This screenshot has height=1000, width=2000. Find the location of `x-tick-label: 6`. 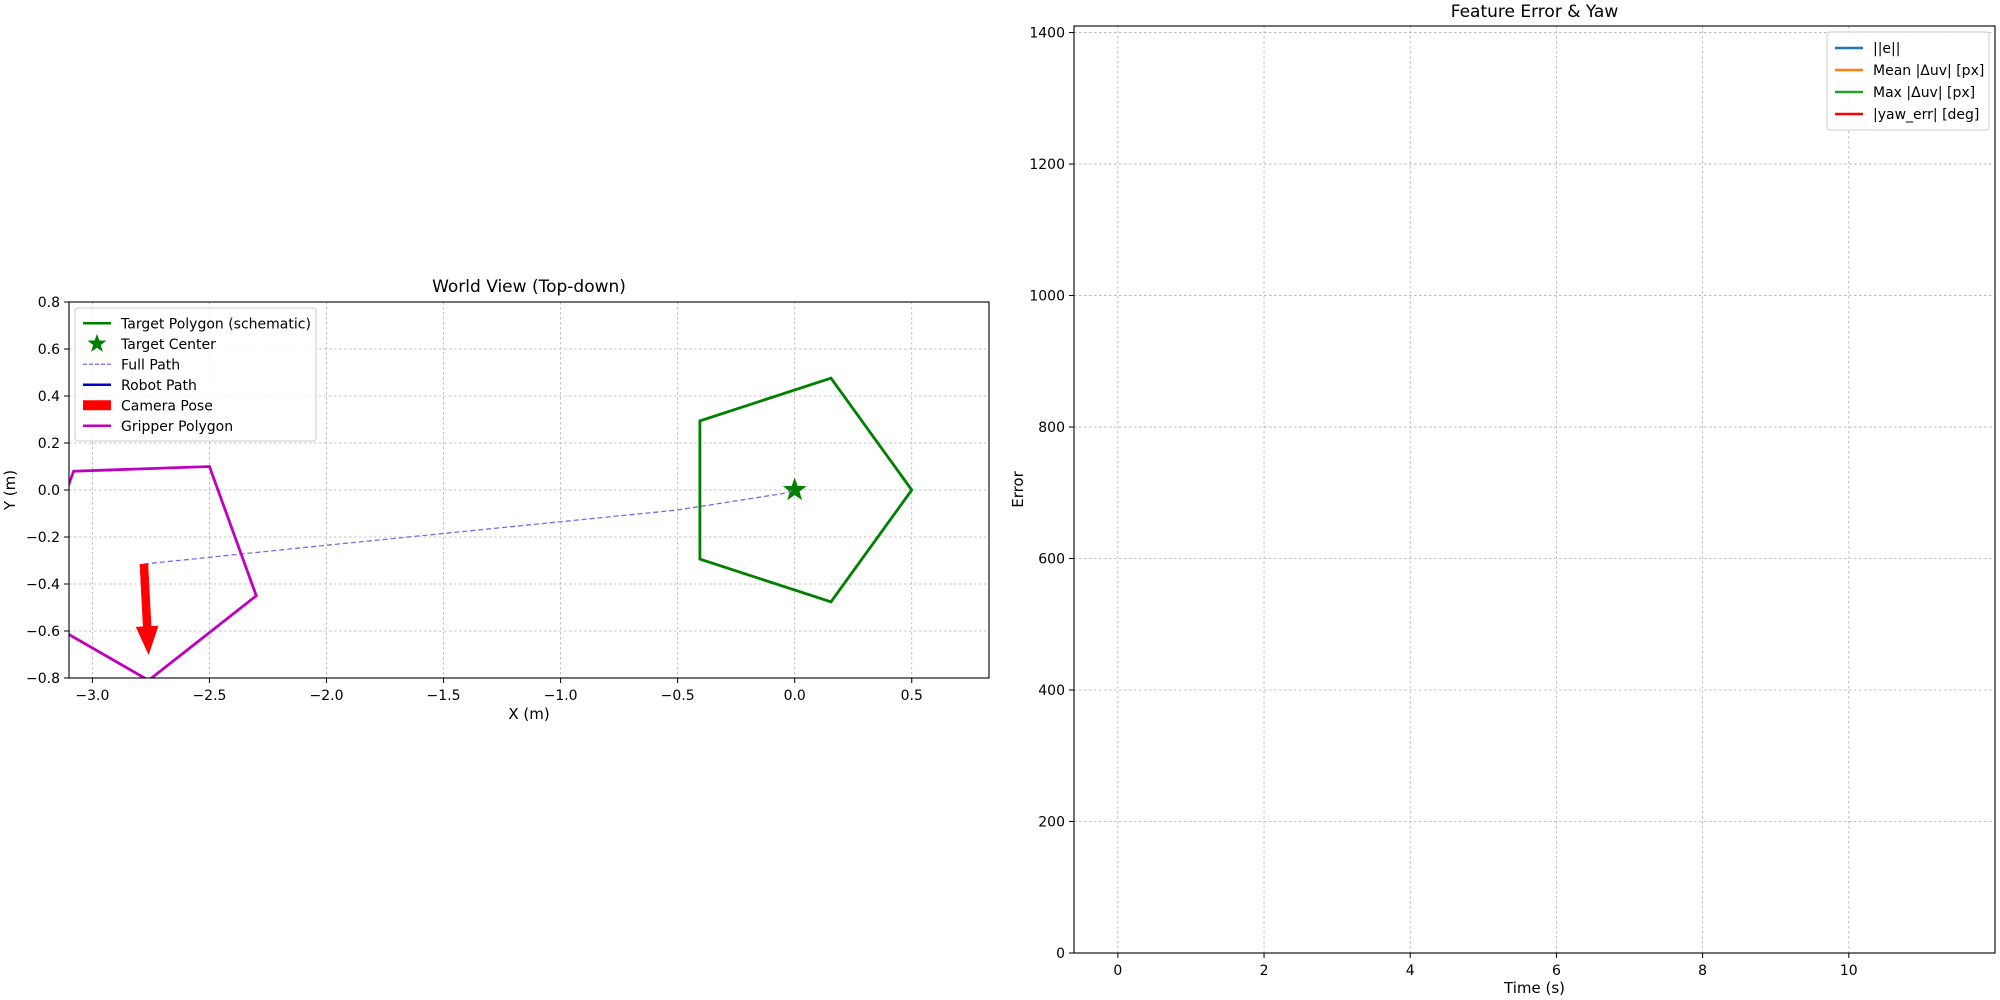

x-tick-label: 6 is located at coordinates (1556, 971).